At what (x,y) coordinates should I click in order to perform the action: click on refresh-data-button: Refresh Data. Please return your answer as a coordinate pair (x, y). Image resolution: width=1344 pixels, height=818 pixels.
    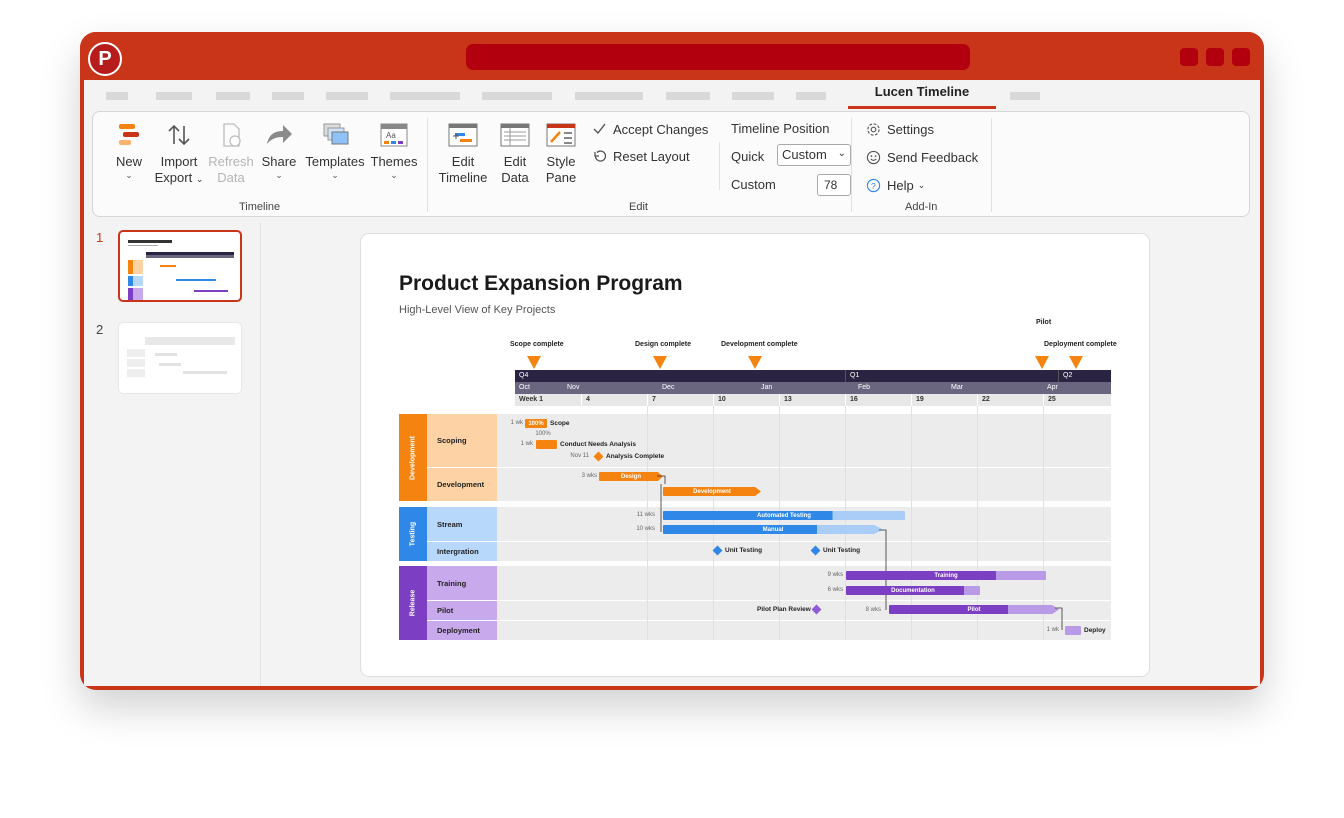
    Looking at the image, I should click on (231, 154).